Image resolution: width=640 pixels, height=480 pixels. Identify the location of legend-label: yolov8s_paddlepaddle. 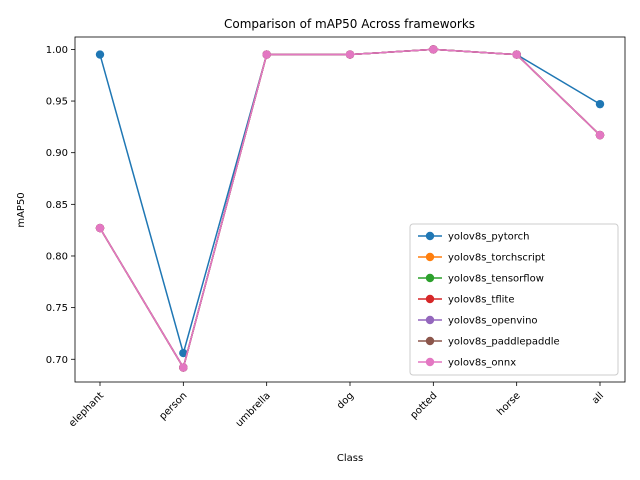
(504, 342).